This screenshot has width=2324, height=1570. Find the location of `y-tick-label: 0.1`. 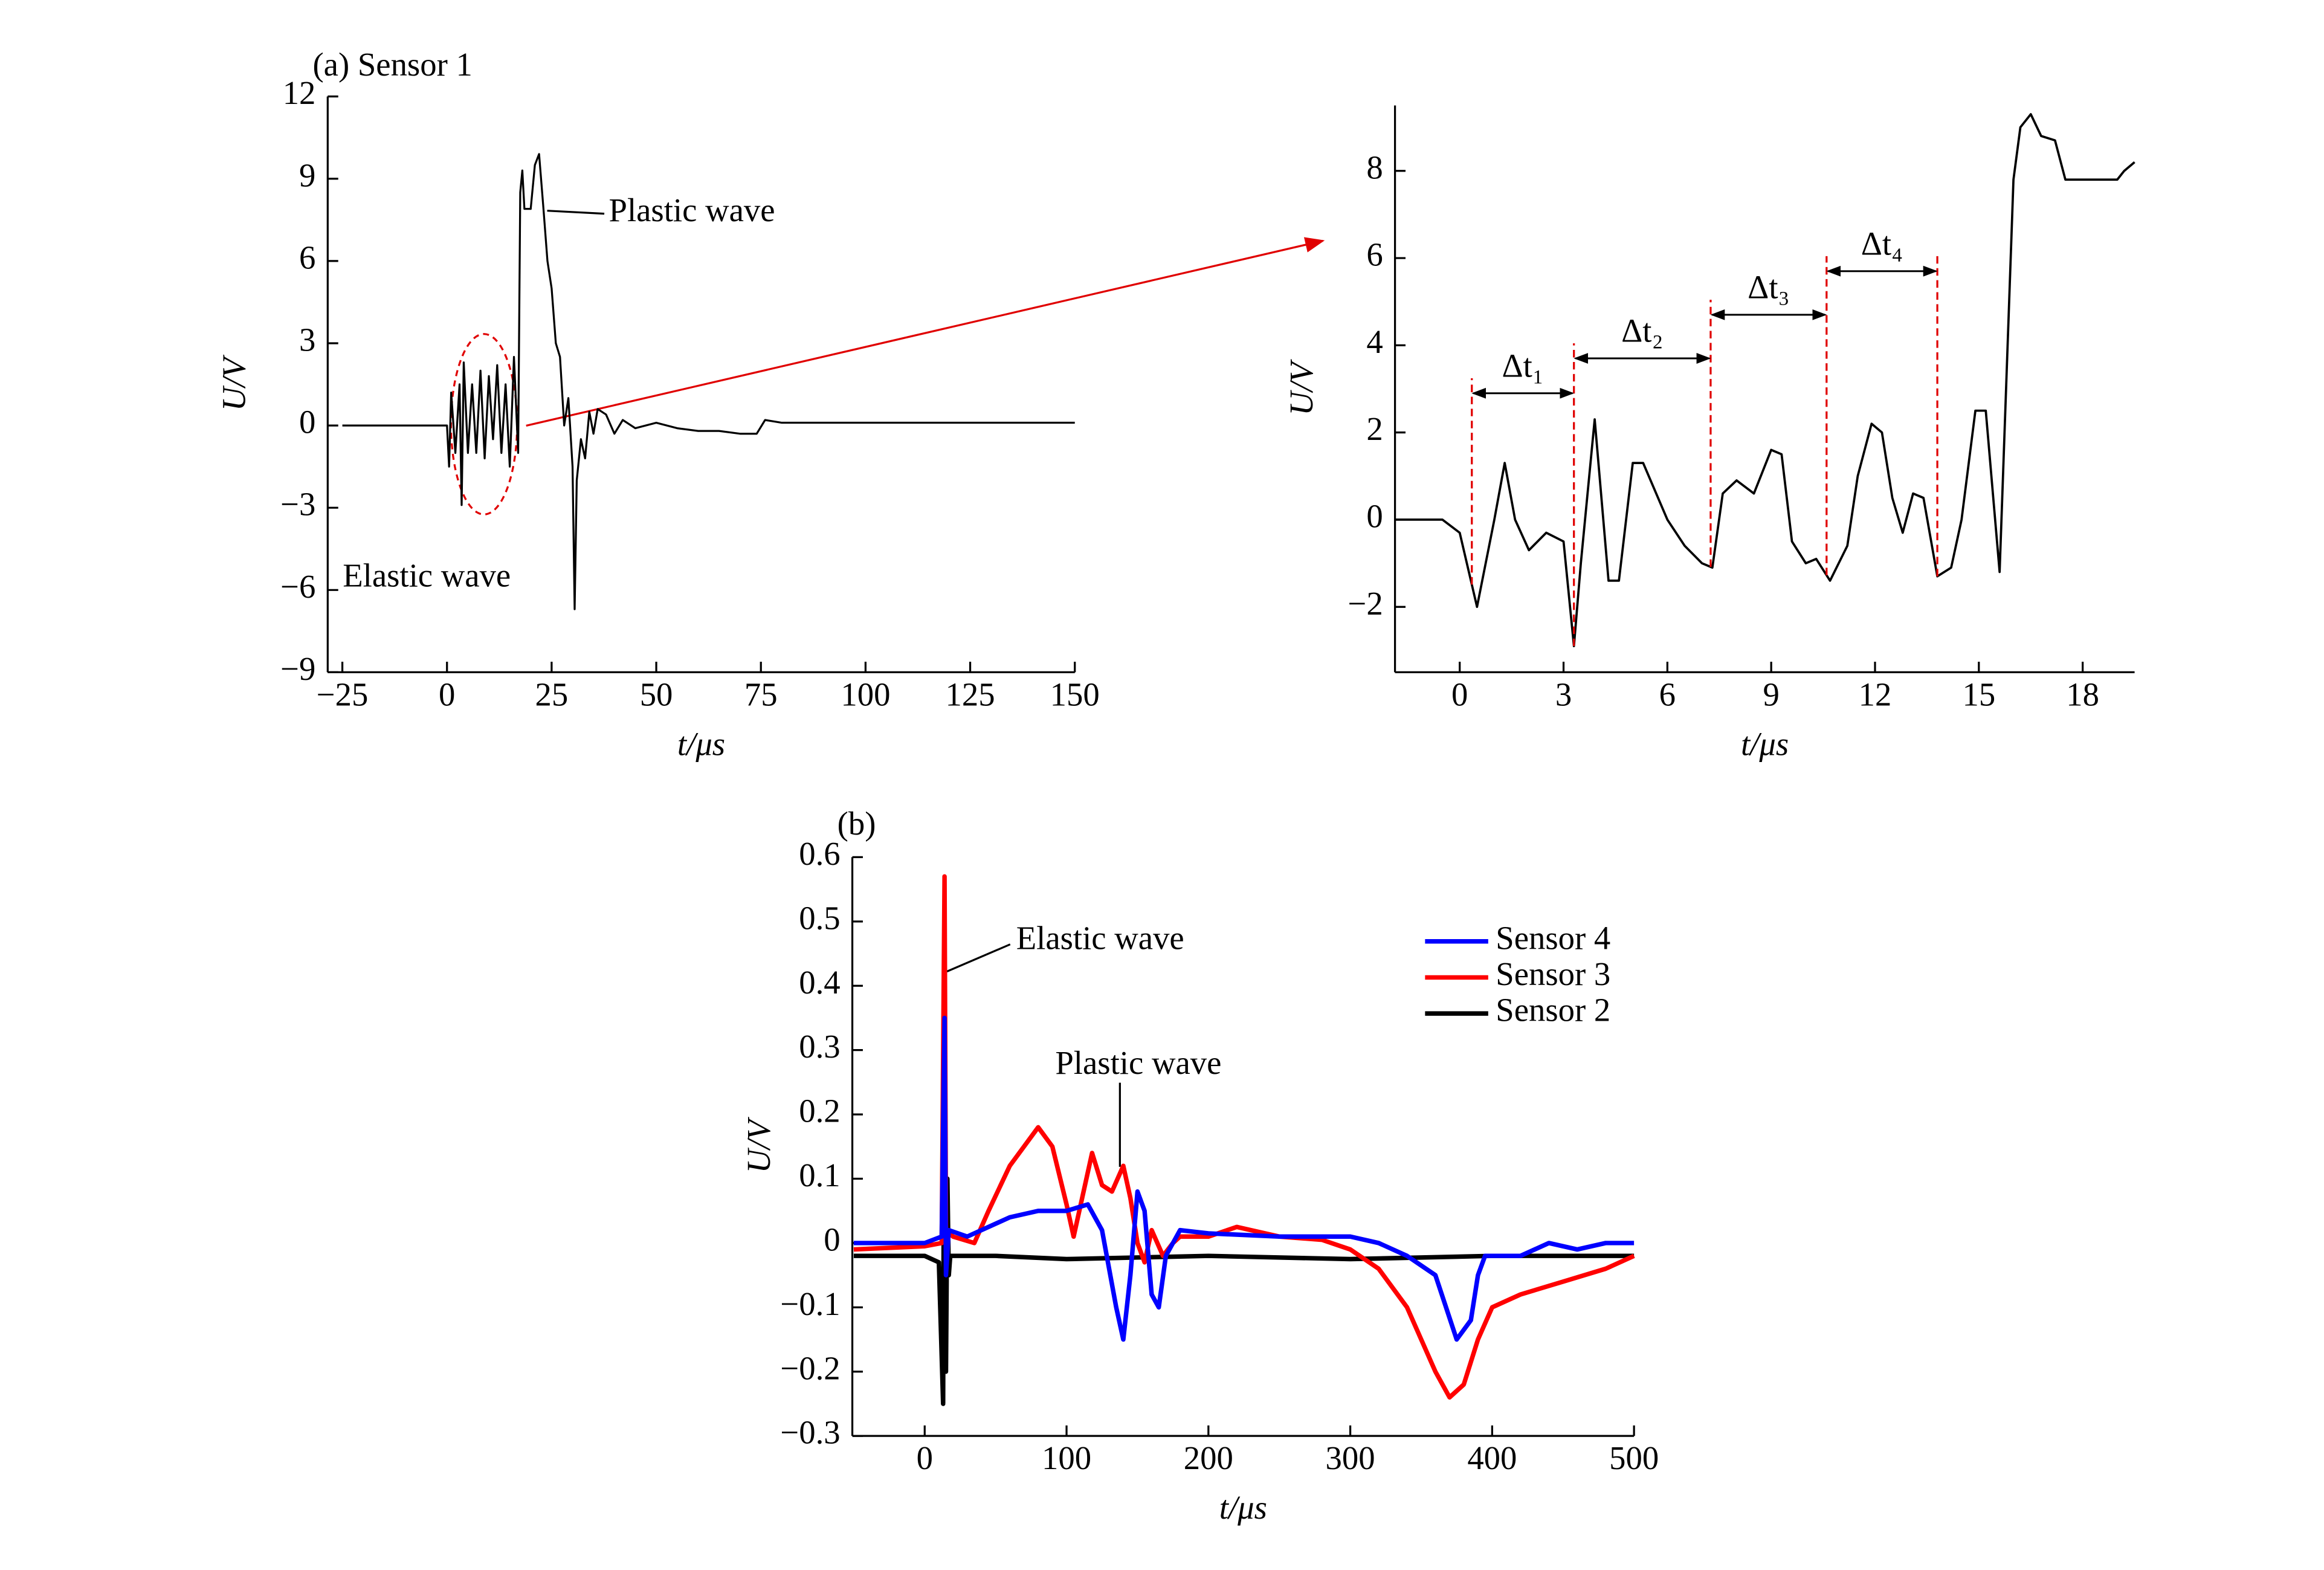

y-tick-label: 0.1 is located at coordinates (819, 1175).